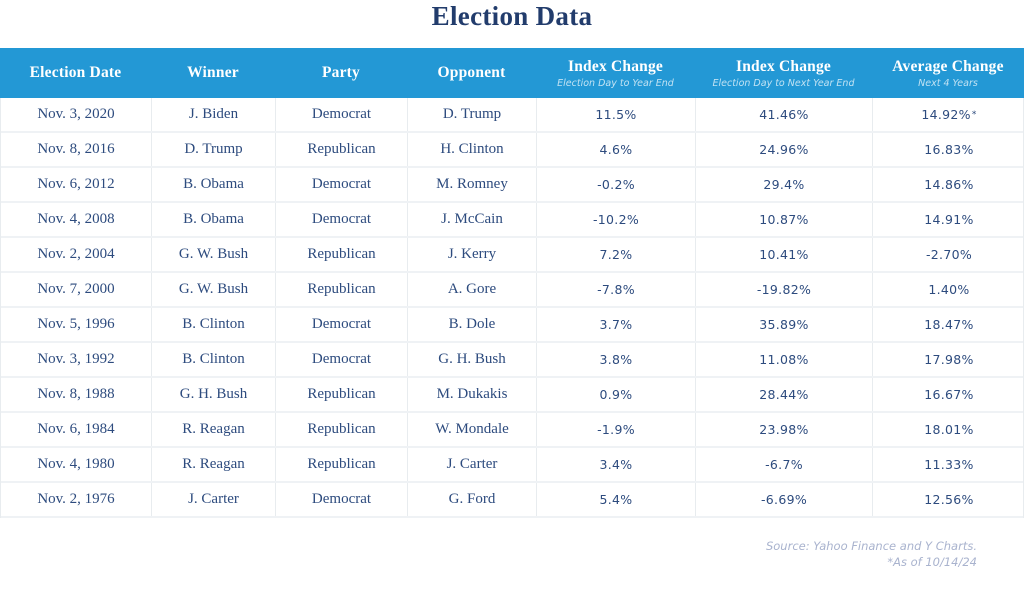 Image resolution: width=1024 pixels, height=597 pixels. What do you see at coordinates (784, 289) in the screenshot?
I see `table-cell: -19.82%` at bounding box center [784, 289].